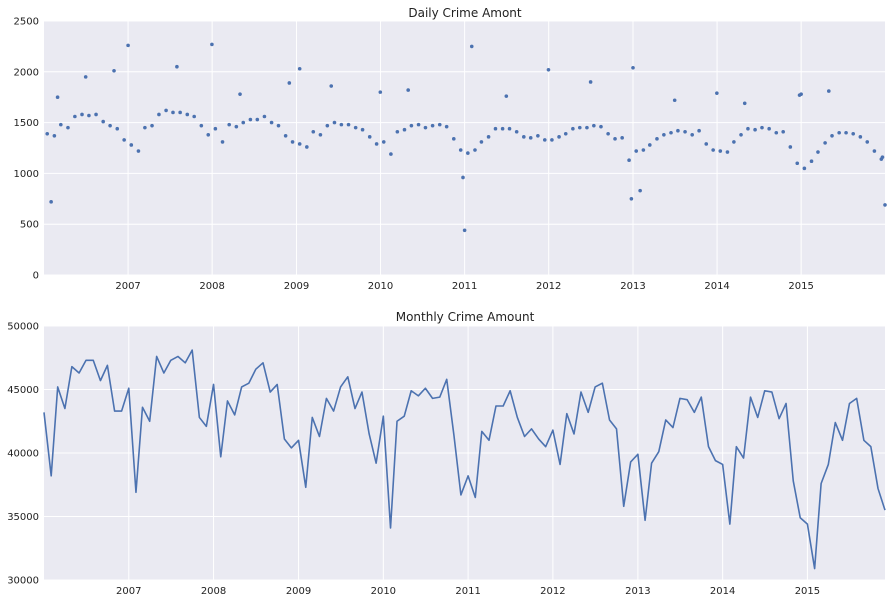 The height and width of the screenshot is (604, 890). I want to click on x-tick-label: 2012, so click(548, 286).